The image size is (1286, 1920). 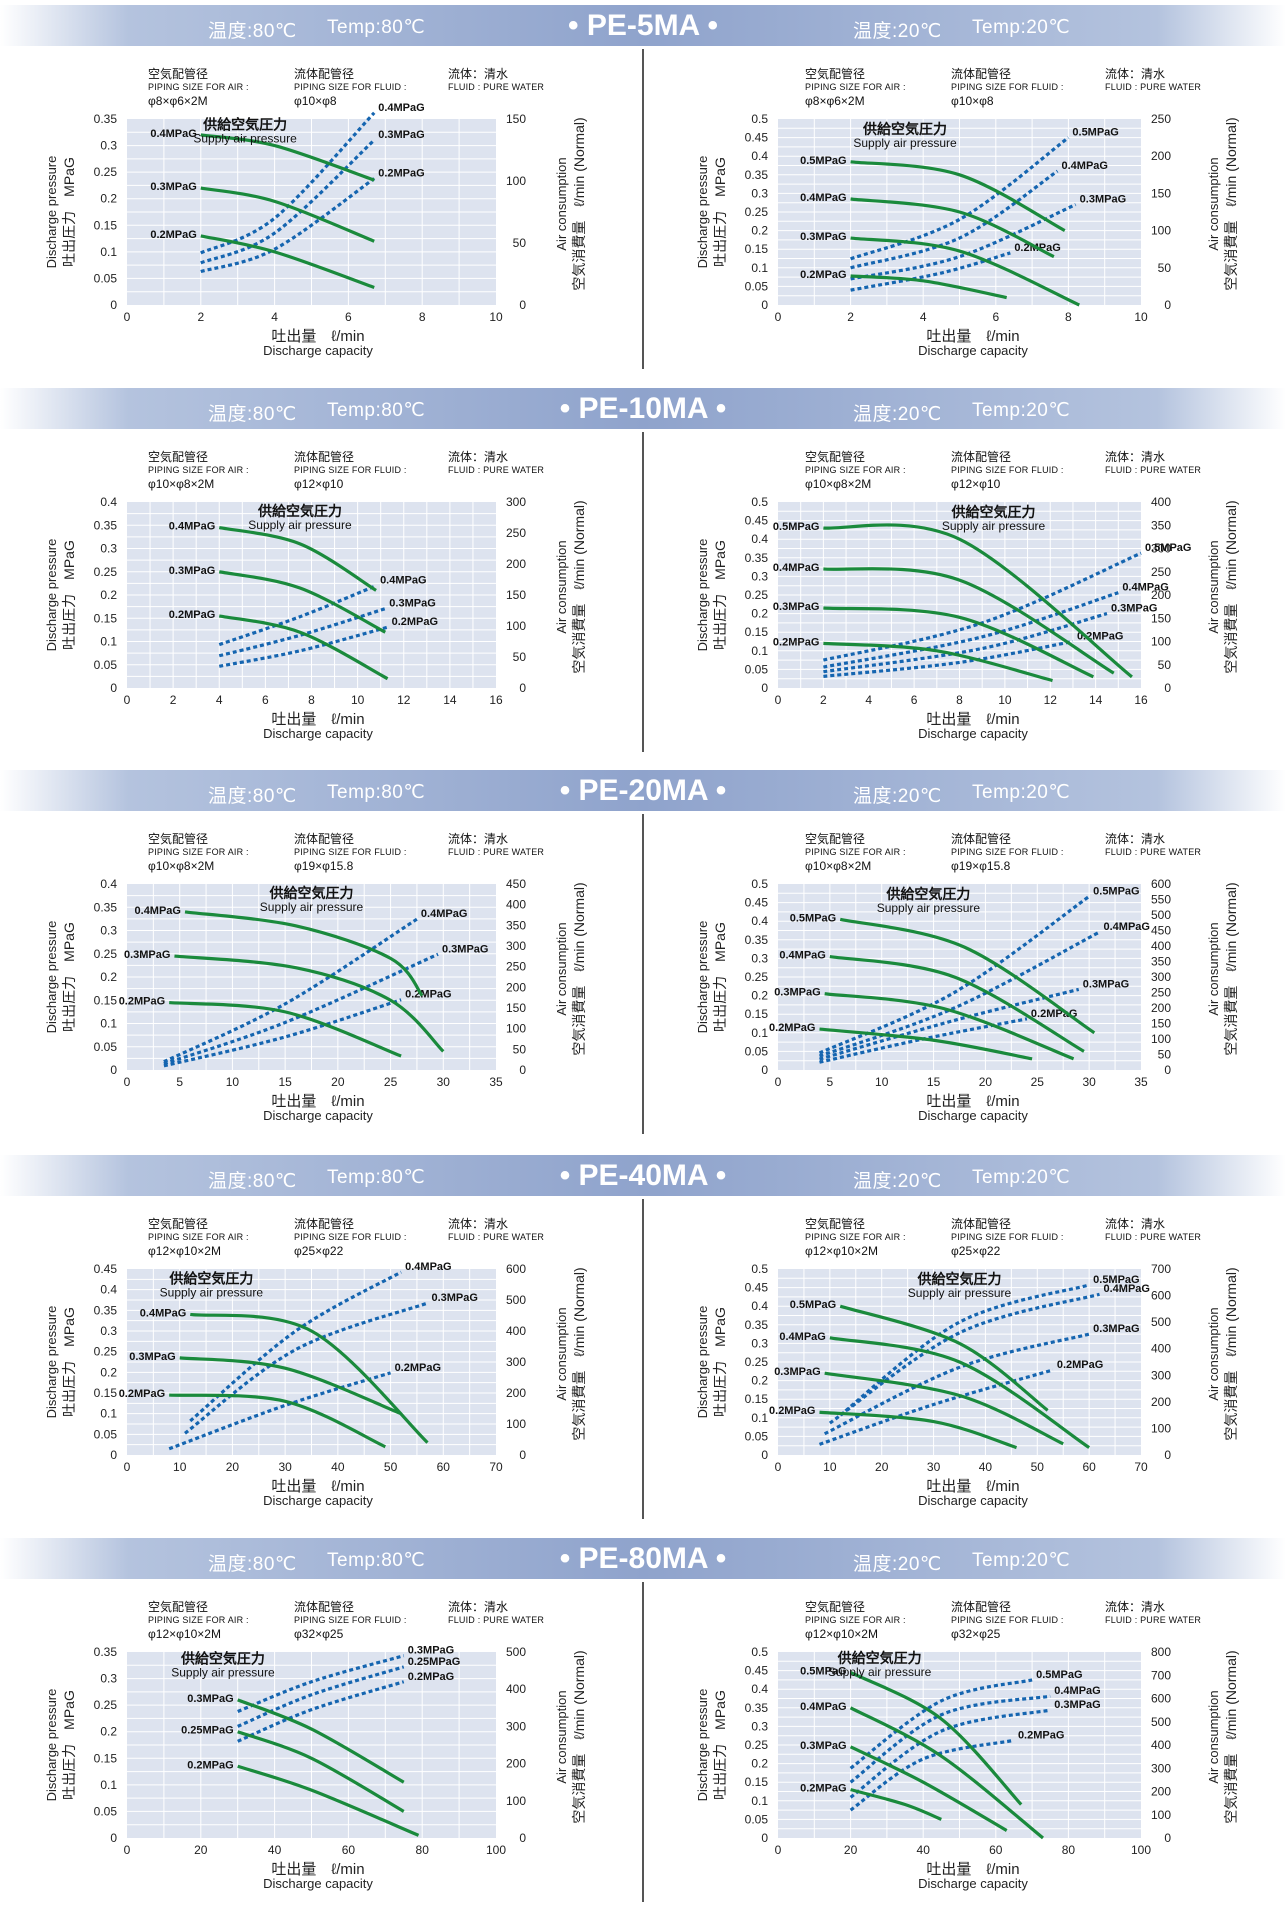 I want to click on y-axis-title-en: Discharge pressure, so click(x=702, y=1745).